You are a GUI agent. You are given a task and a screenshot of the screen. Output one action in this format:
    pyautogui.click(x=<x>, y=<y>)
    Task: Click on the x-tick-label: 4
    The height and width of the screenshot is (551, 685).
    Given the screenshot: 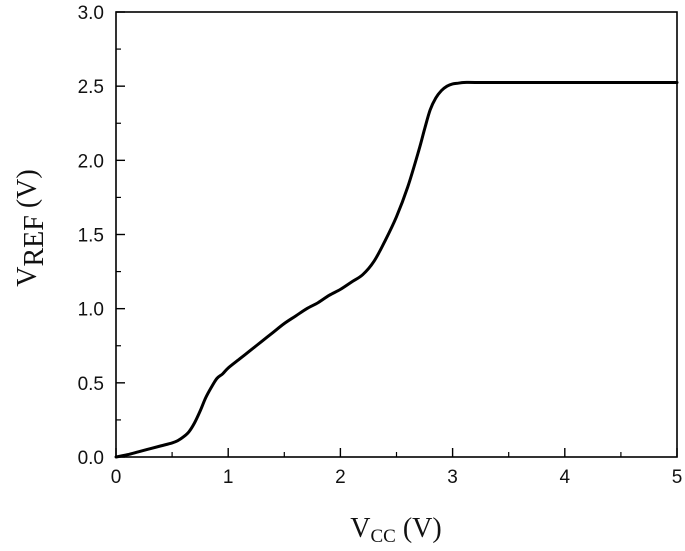 What is the action you would take?
    pyautogui.click(x=565, y=477)
    